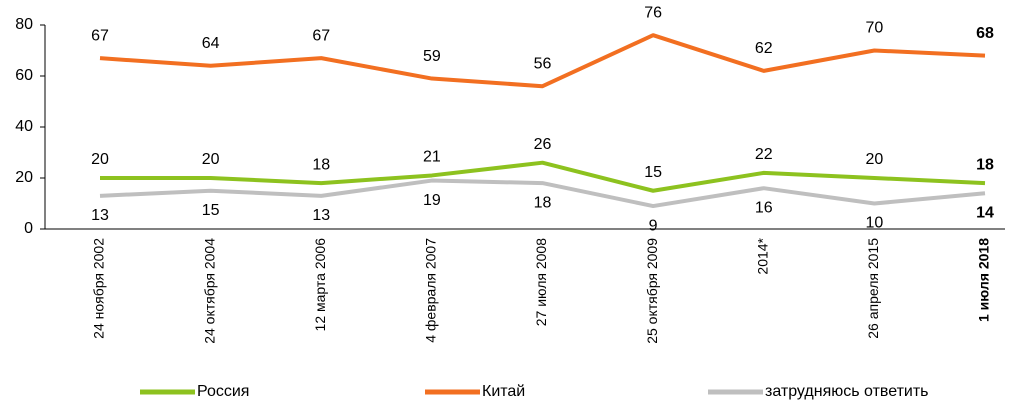 The width and height of the screenshot is (1025, 403). Describe the element at coordinates (874, 223) in the screenshot. I see `data-label: 10` at that location.